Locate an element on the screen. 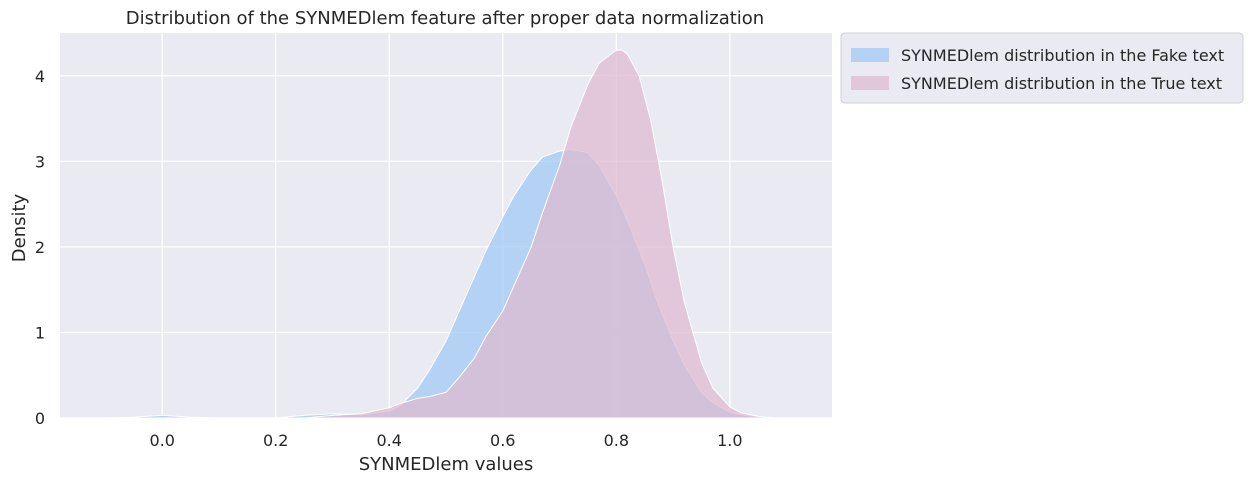 The height and width of the screenshot is (484, 1251). y-axis-label: Density is located at coordinates (19, 227).